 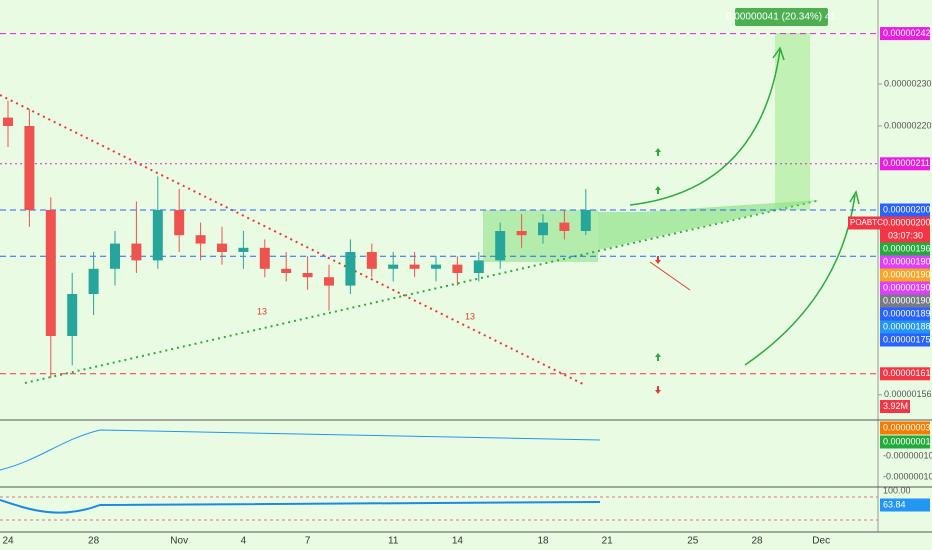 I want to click on x-tick-label: 18, so click(x=543, y=541).